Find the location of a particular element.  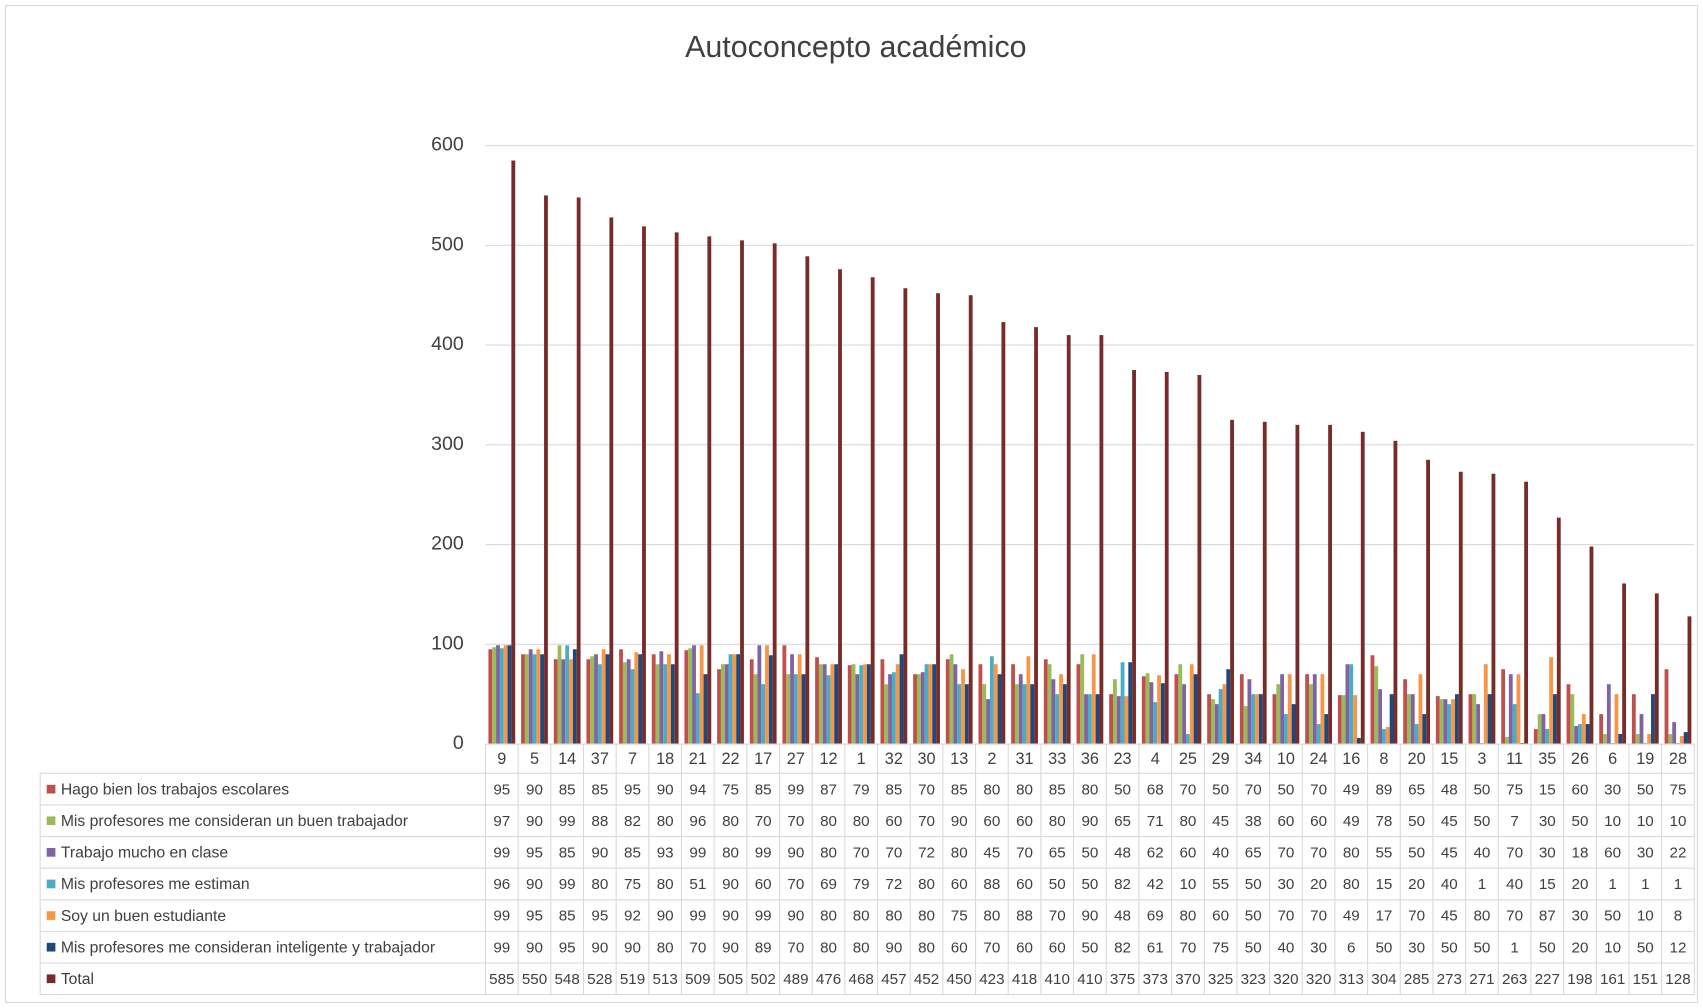

y-tick-label: 0 is located at coordinates (458, 743).